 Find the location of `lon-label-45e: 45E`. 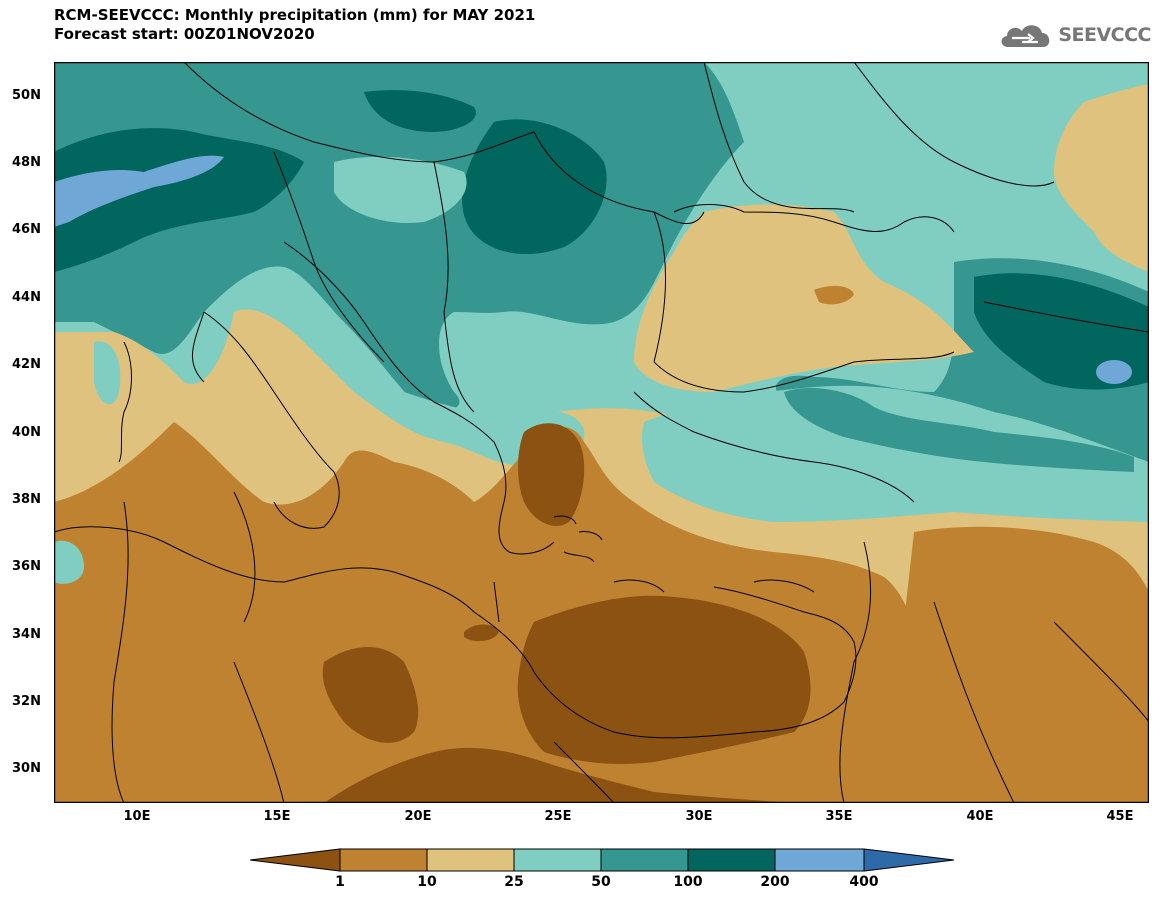

lon-label-45e: 45E is located at coordinates (1120, 816).